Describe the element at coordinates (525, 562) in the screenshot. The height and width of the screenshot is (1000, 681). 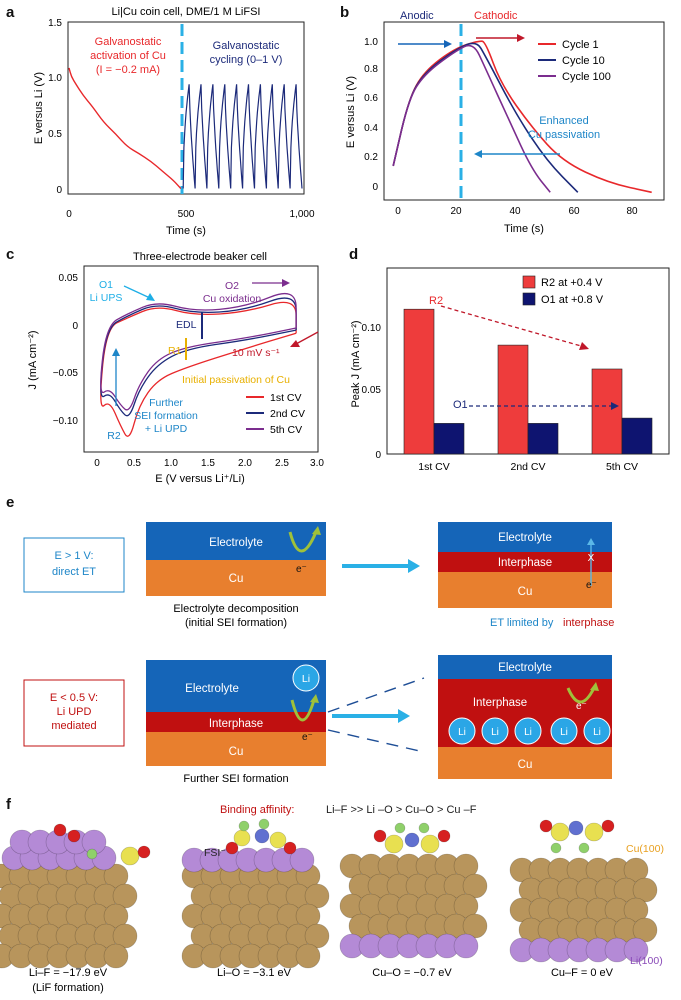
I see `panel-e-s2-interphase` at that location.